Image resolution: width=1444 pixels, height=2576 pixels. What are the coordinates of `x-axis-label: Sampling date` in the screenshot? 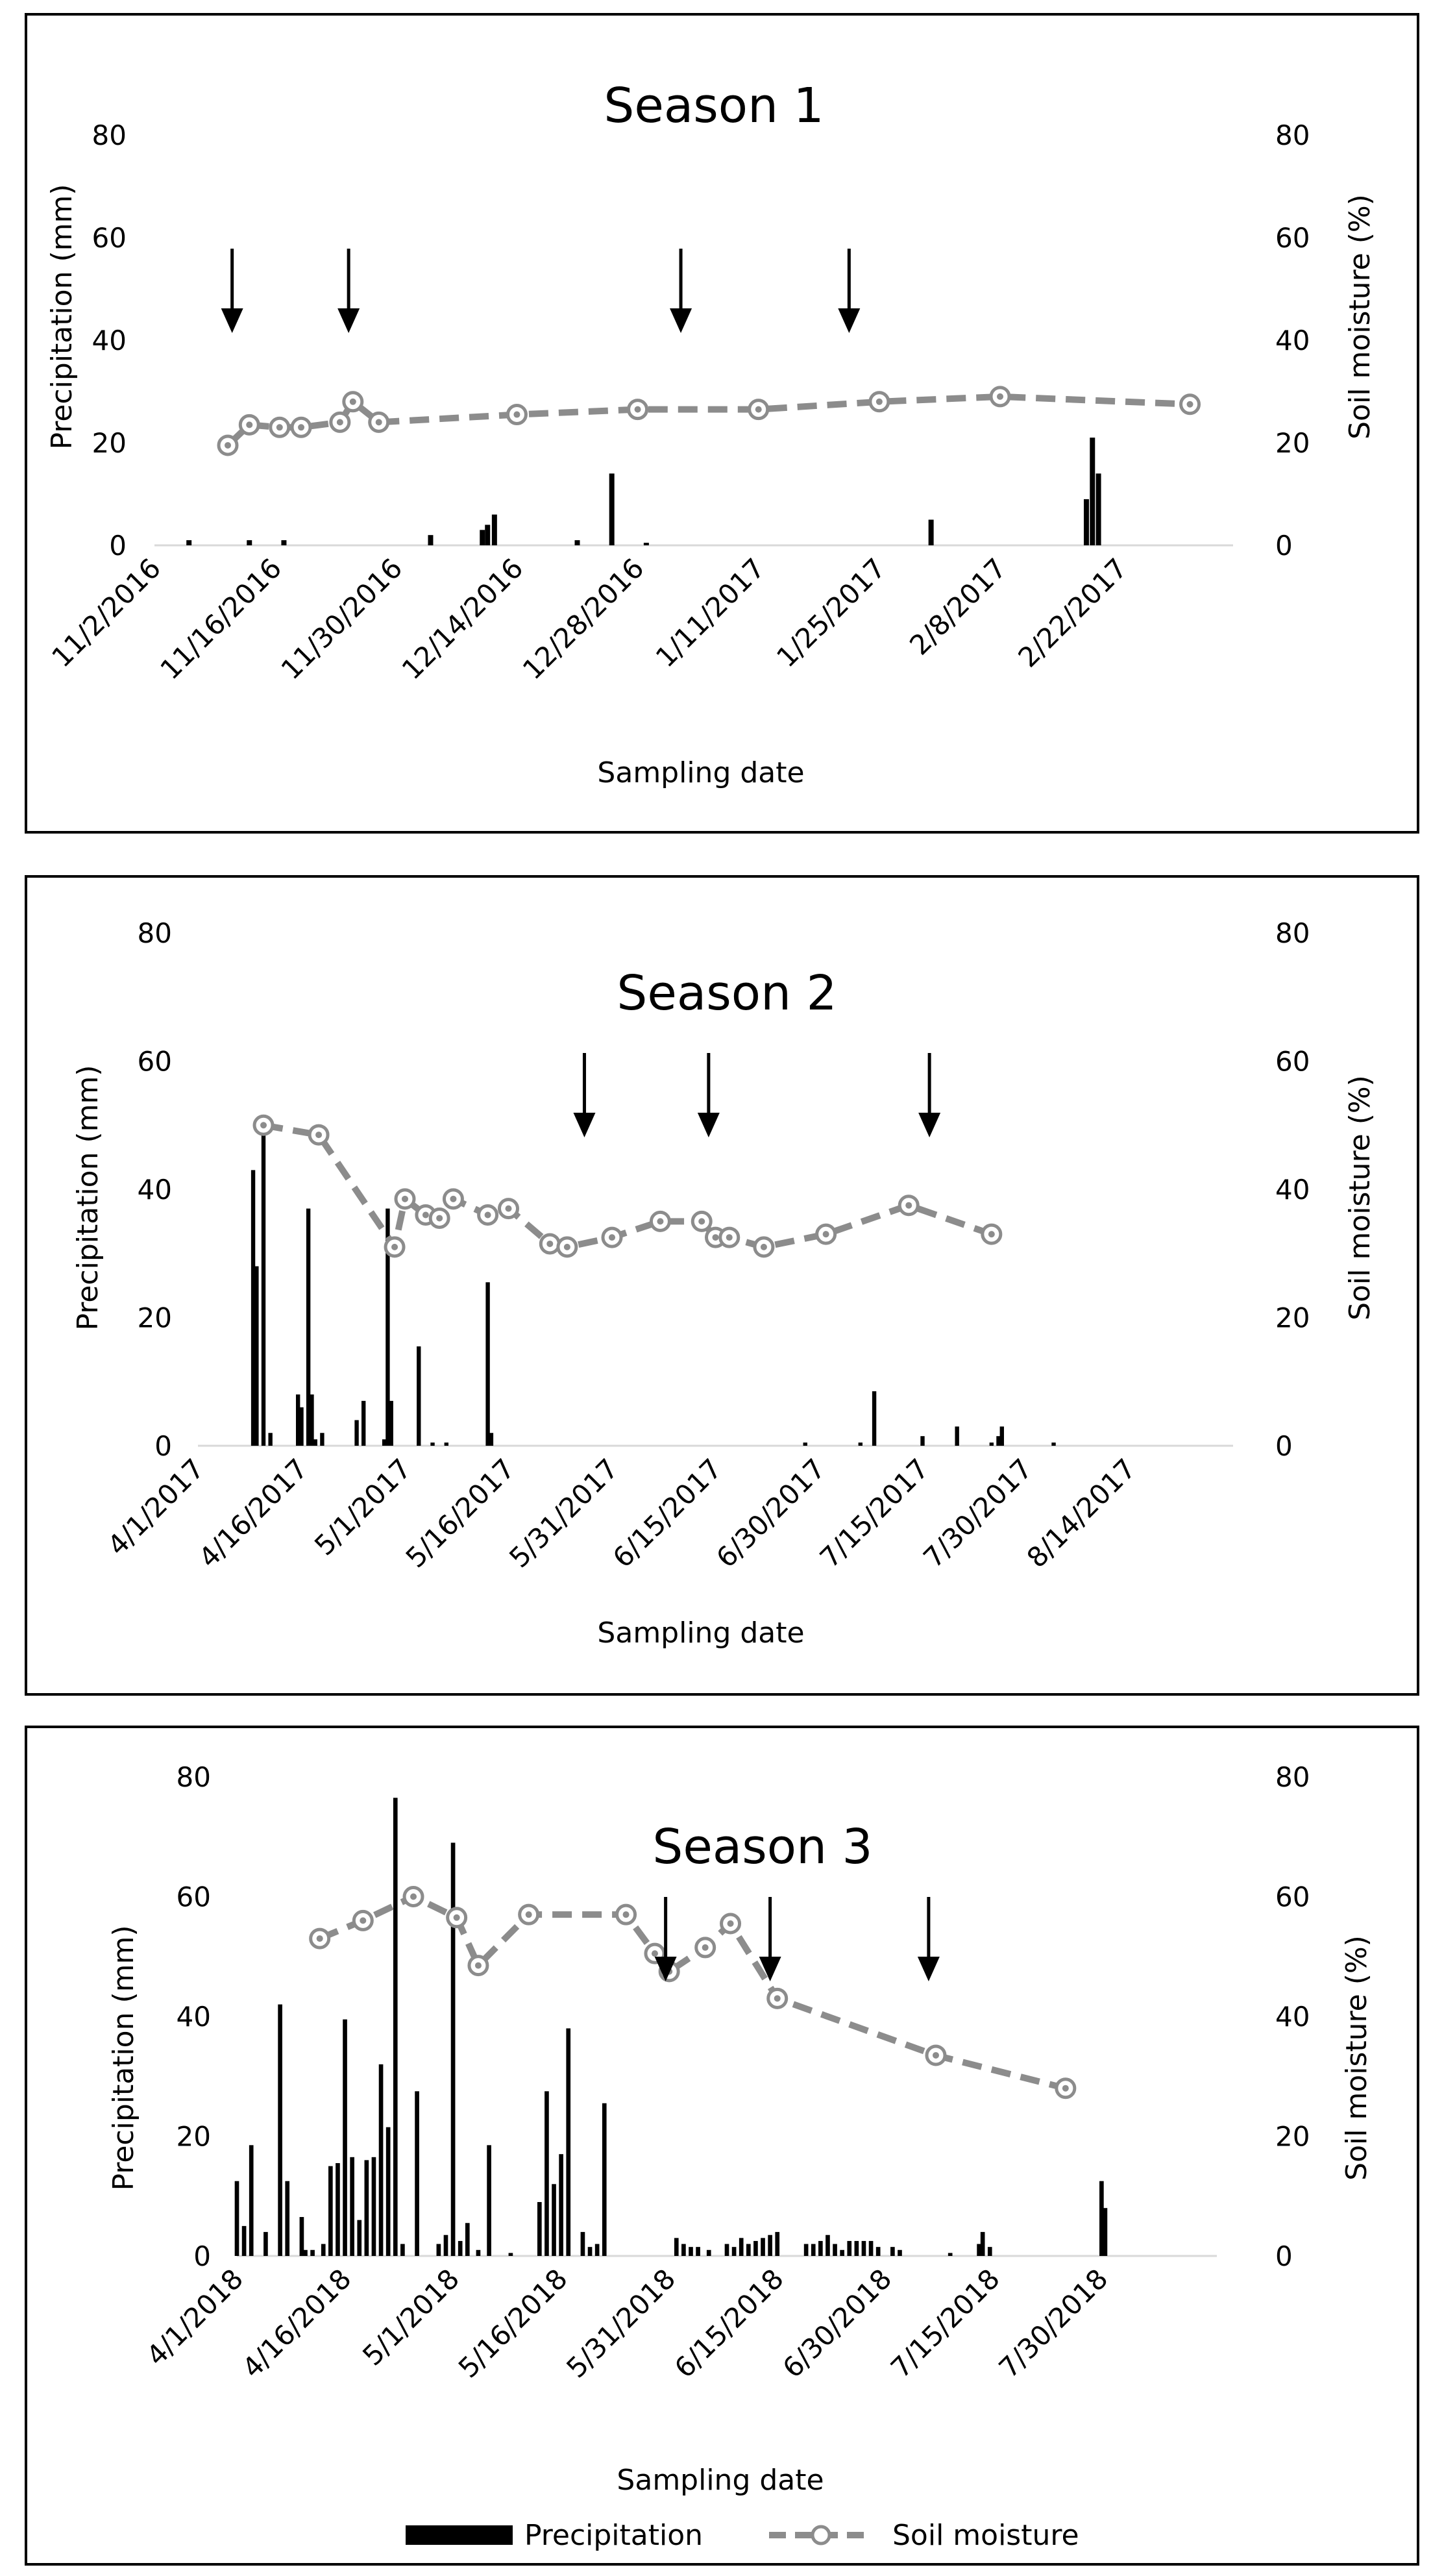 It's located at (700, 772).